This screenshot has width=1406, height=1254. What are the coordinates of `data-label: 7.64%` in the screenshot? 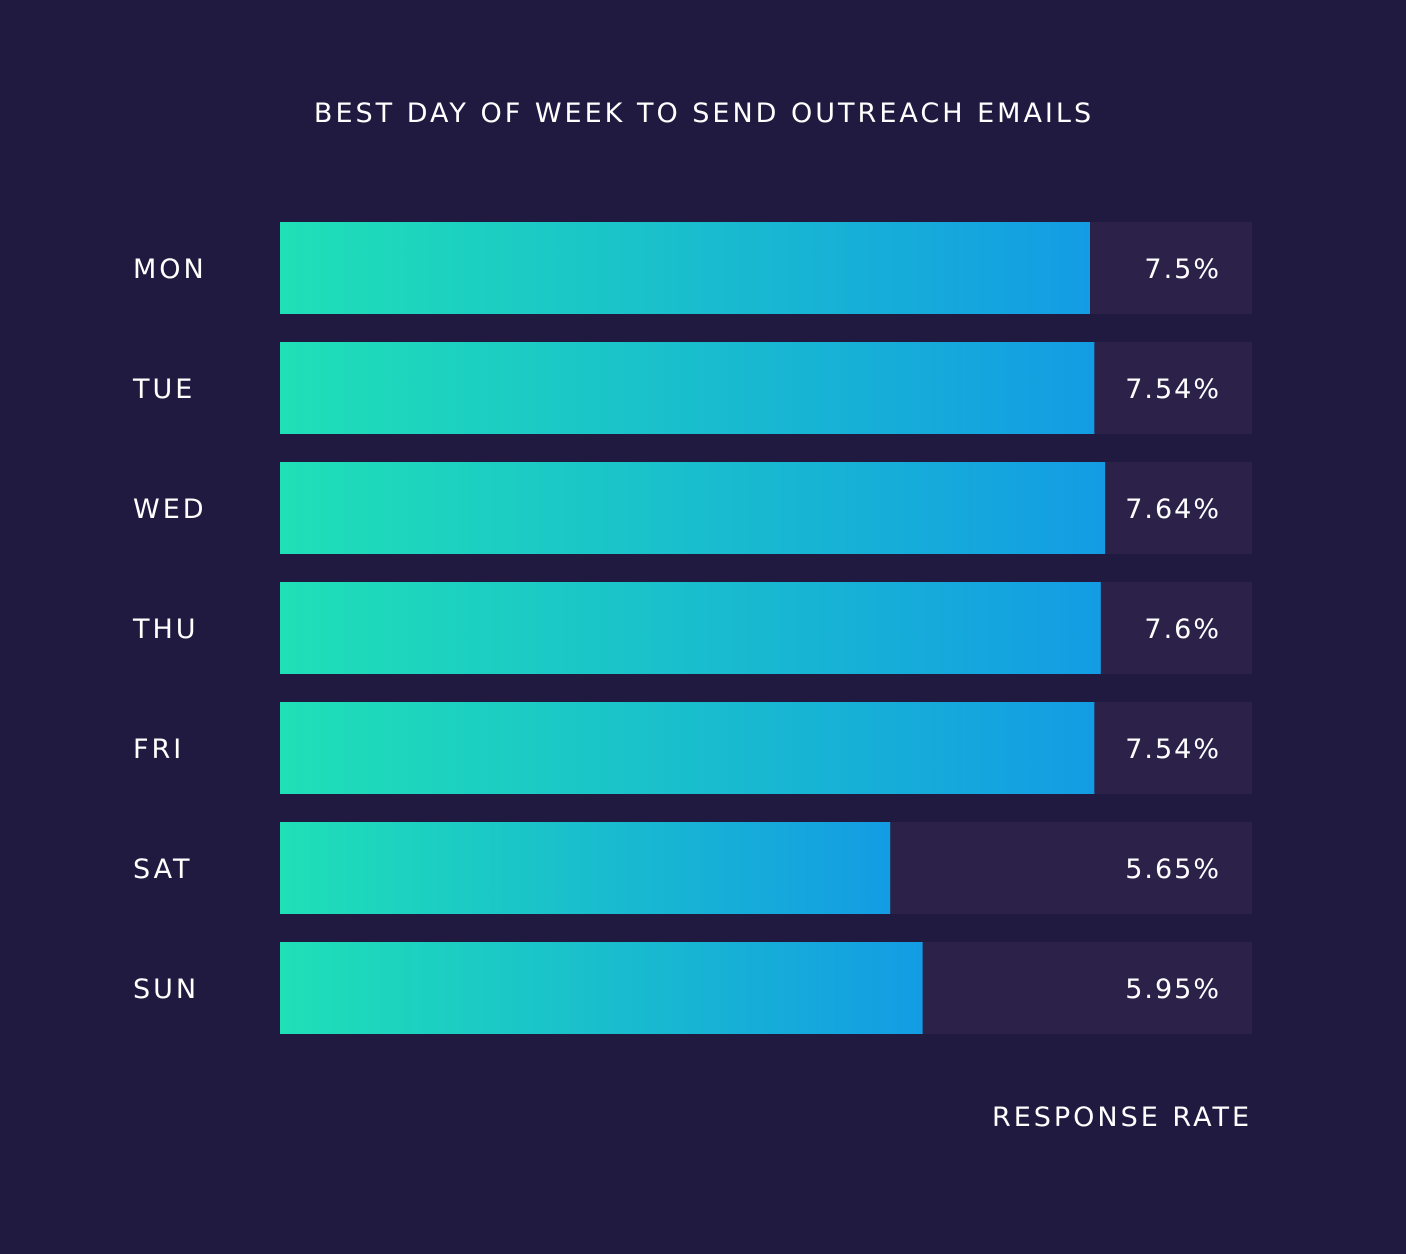 It's located at (1173, 509).